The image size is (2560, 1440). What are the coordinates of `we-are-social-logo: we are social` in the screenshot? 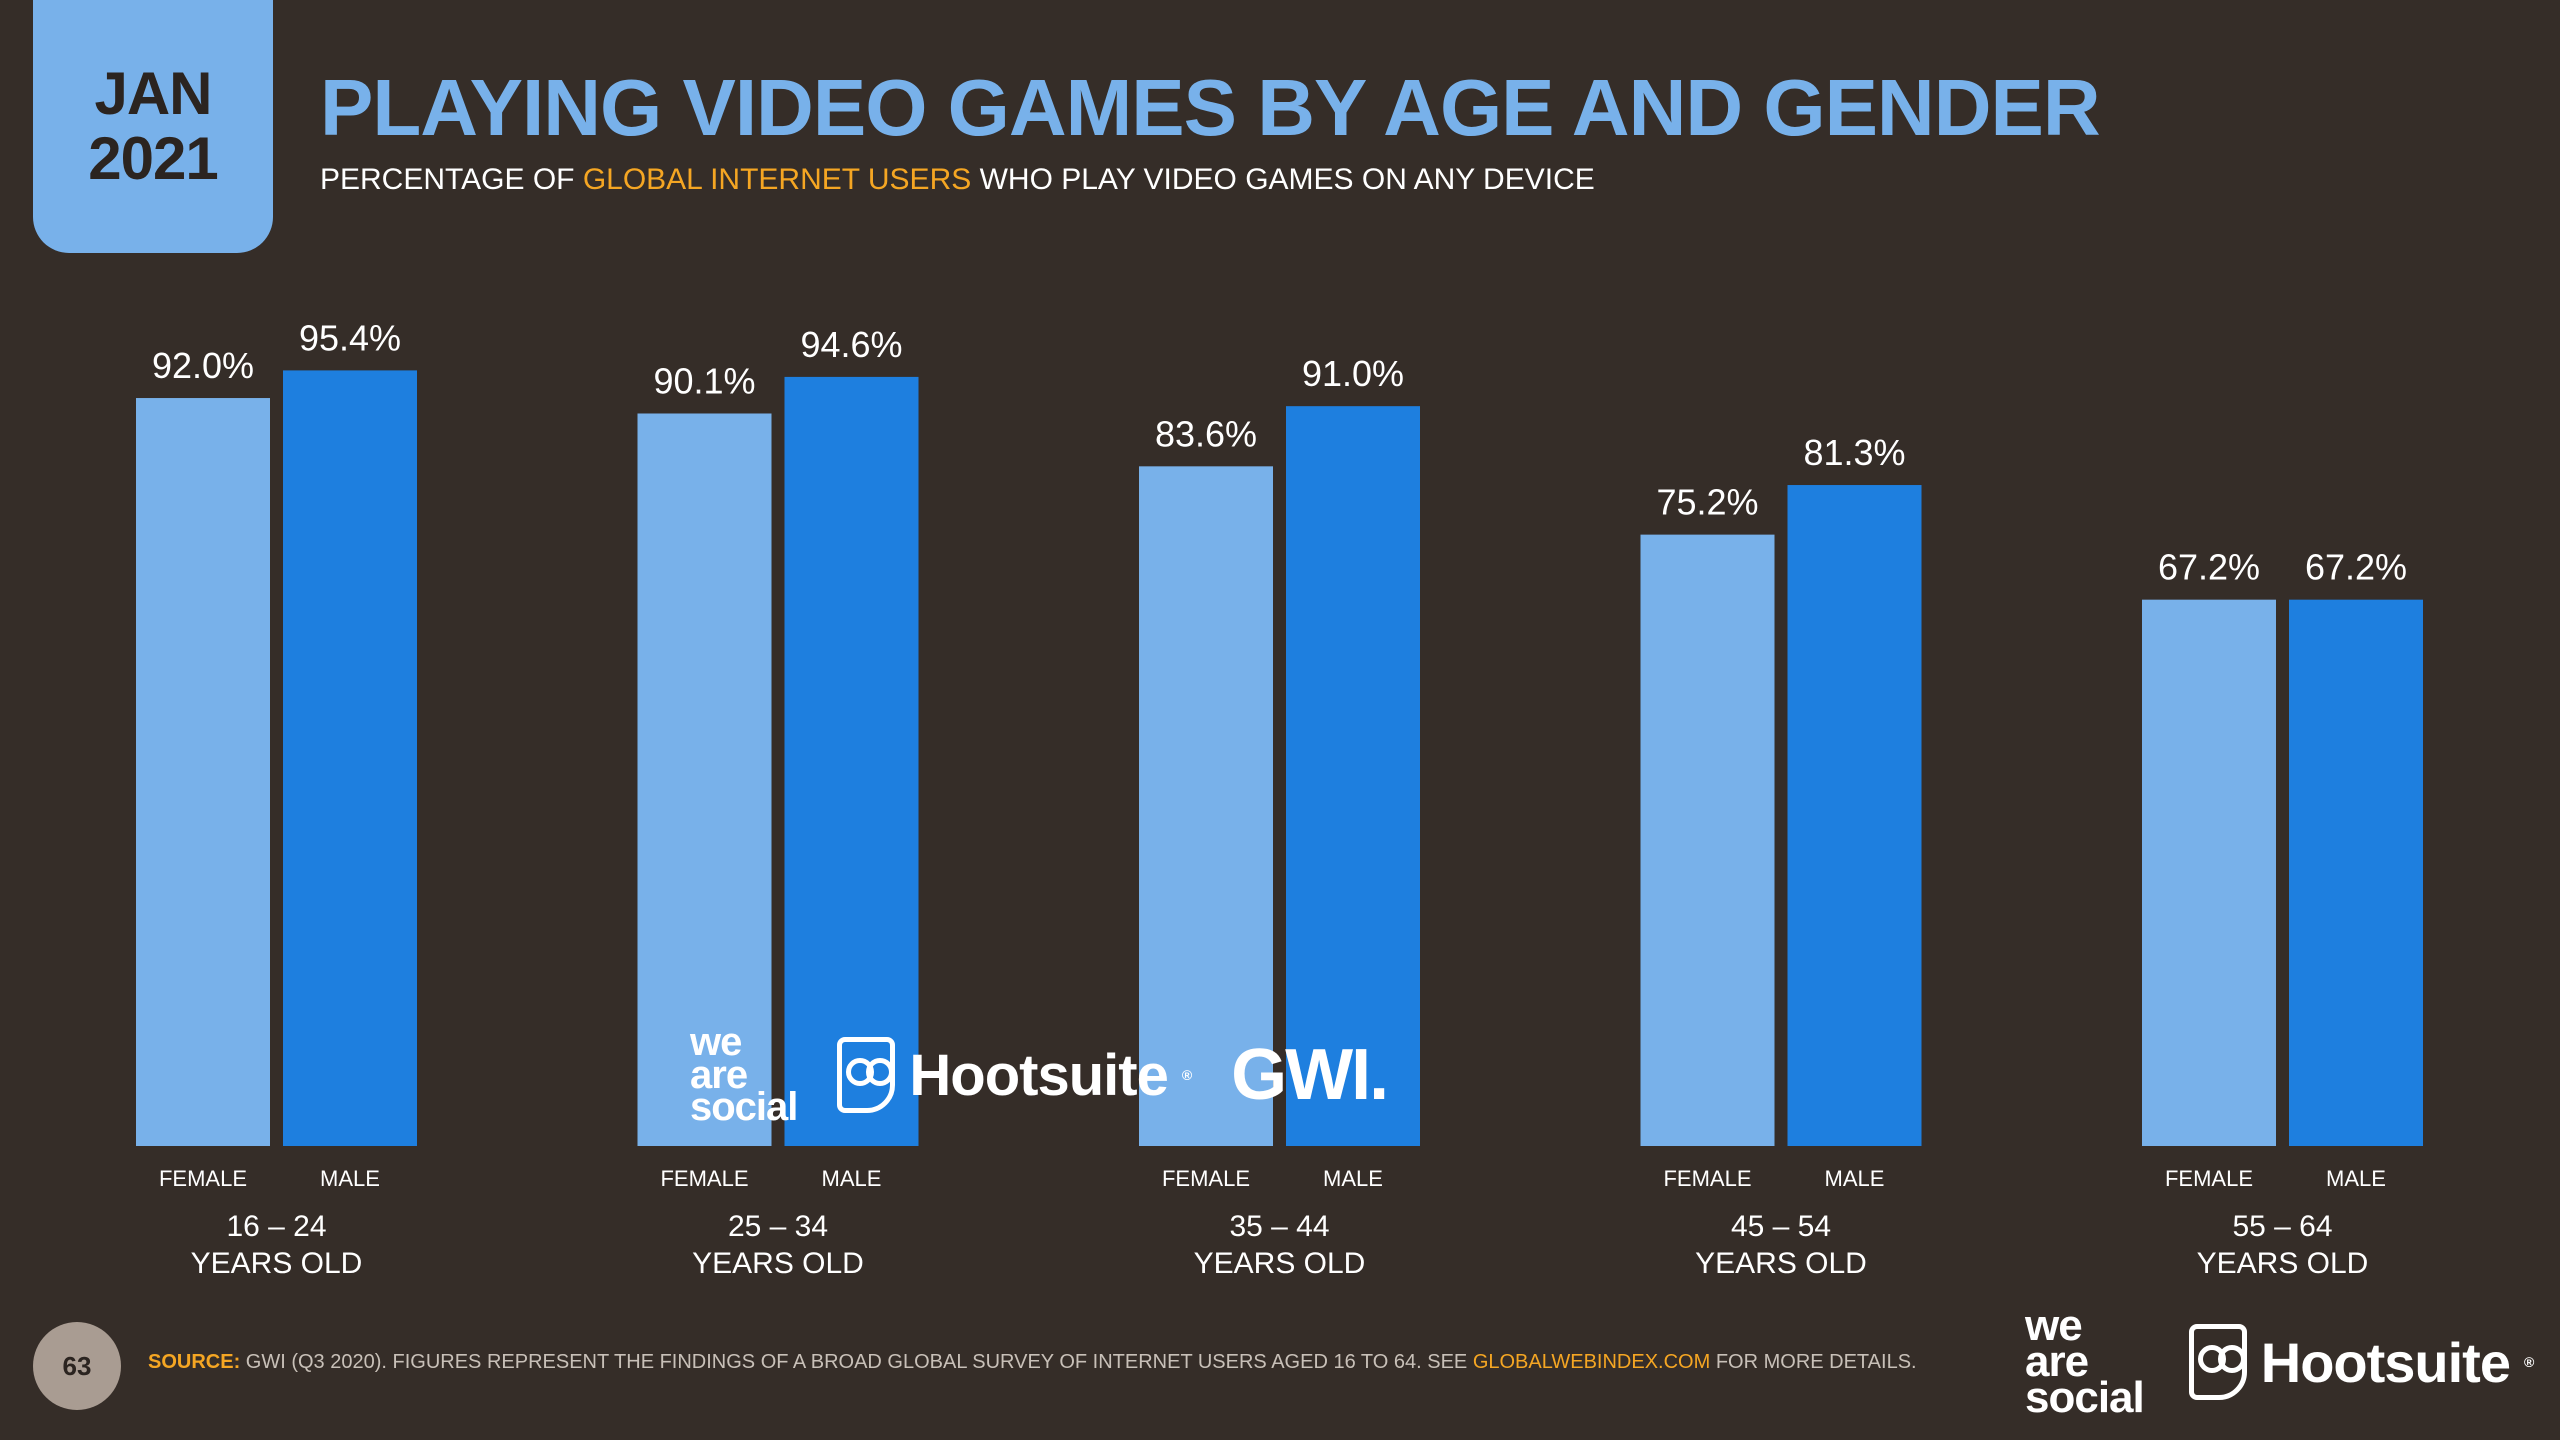 It's located at (744, 1074).